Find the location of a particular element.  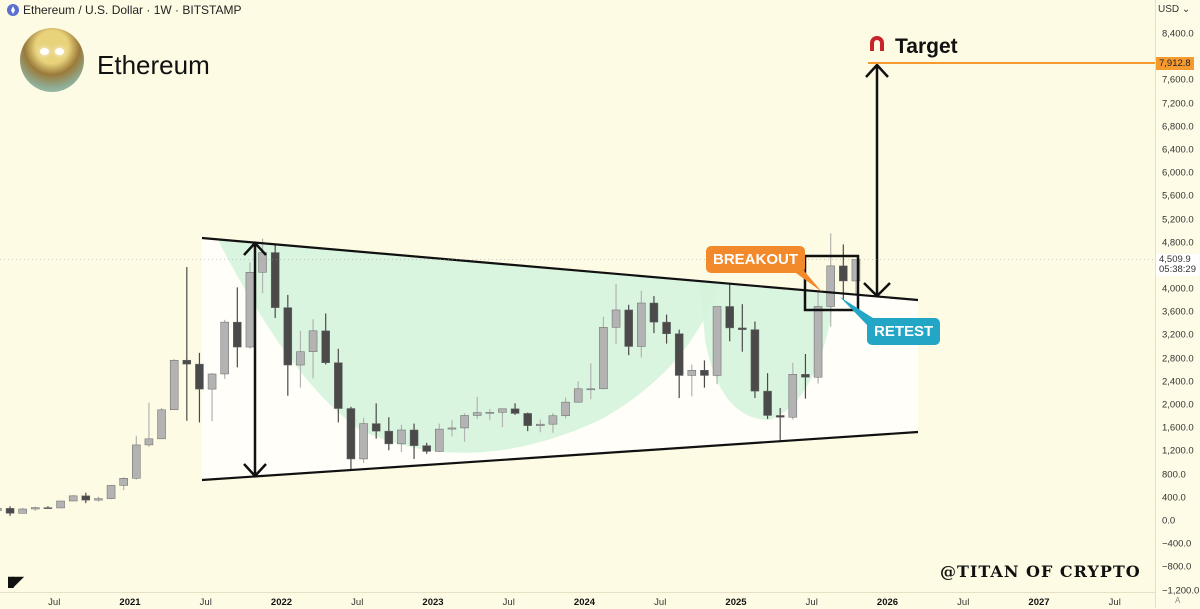

tradingview-logo: ▮◤ is located at coordinates (15, 581).